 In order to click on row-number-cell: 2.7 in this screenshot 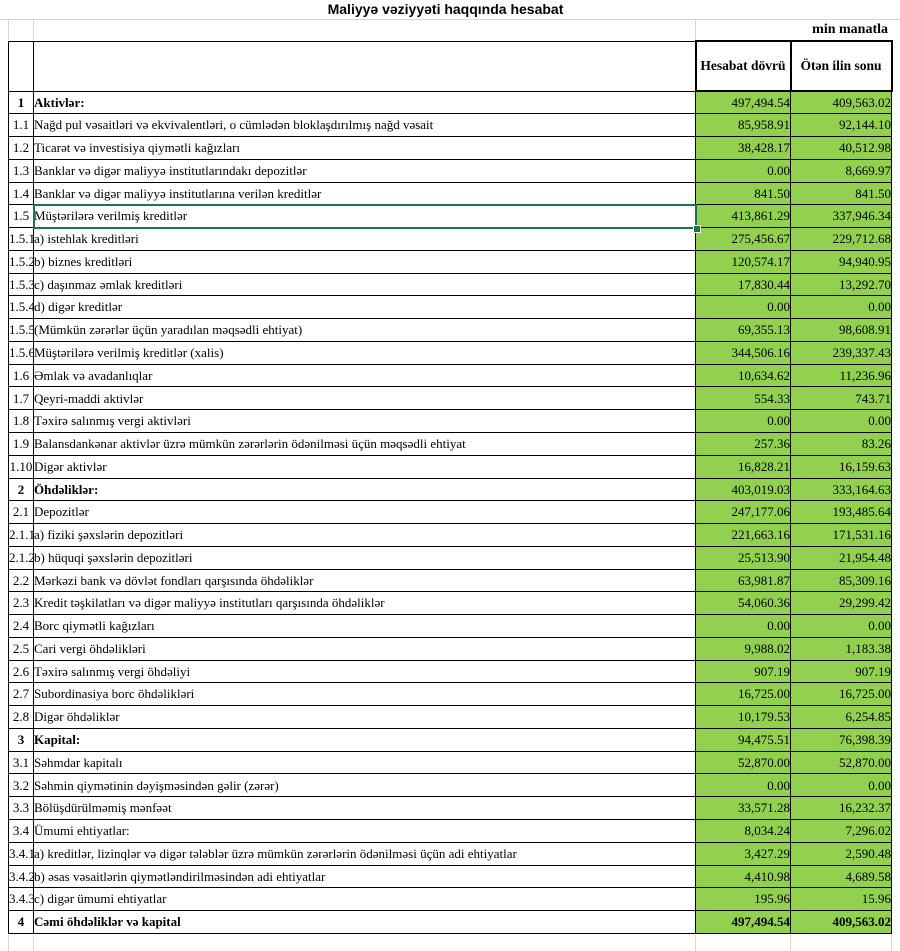, I will do `click(21, 694)`.